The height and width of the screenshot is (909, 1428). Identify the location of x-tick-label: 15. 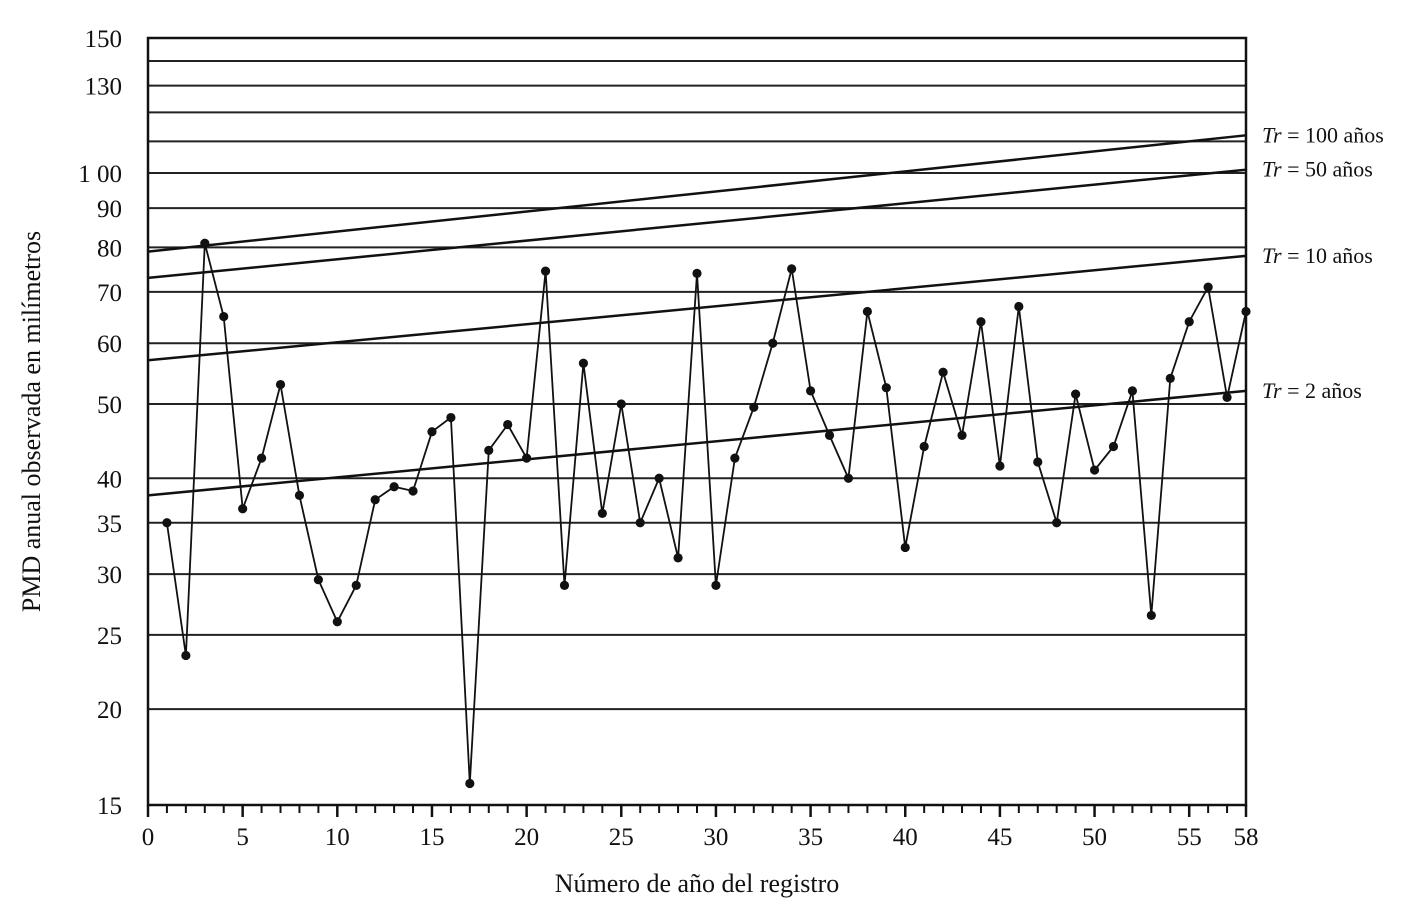
(431, 837).